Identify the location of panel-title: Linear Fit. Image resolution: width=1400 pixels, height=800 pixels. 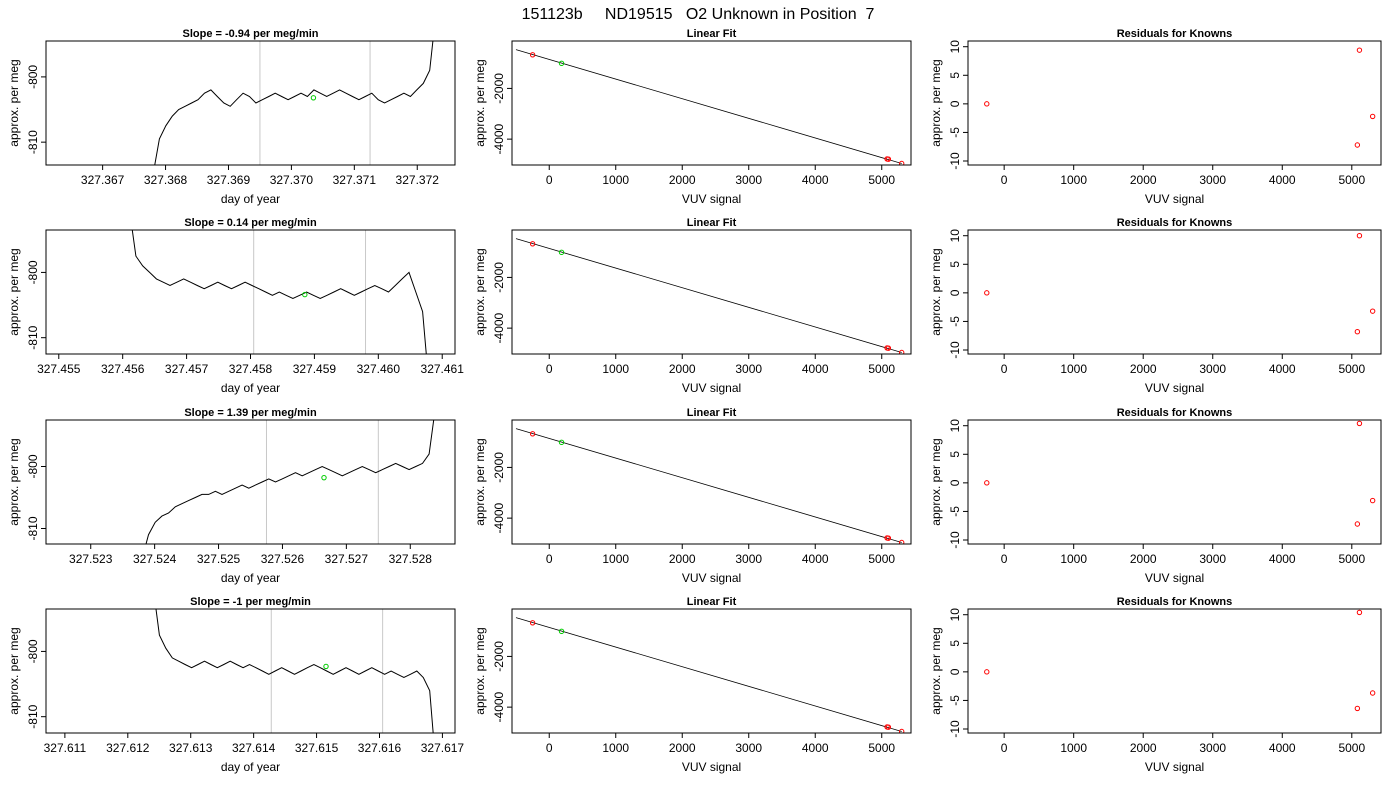
(712, 34).